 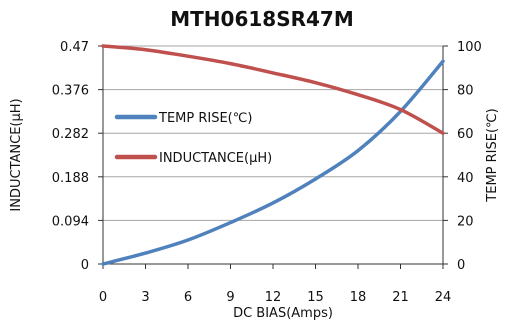 I want to click on x-tick-label: 3, so click(x=145, y=297).